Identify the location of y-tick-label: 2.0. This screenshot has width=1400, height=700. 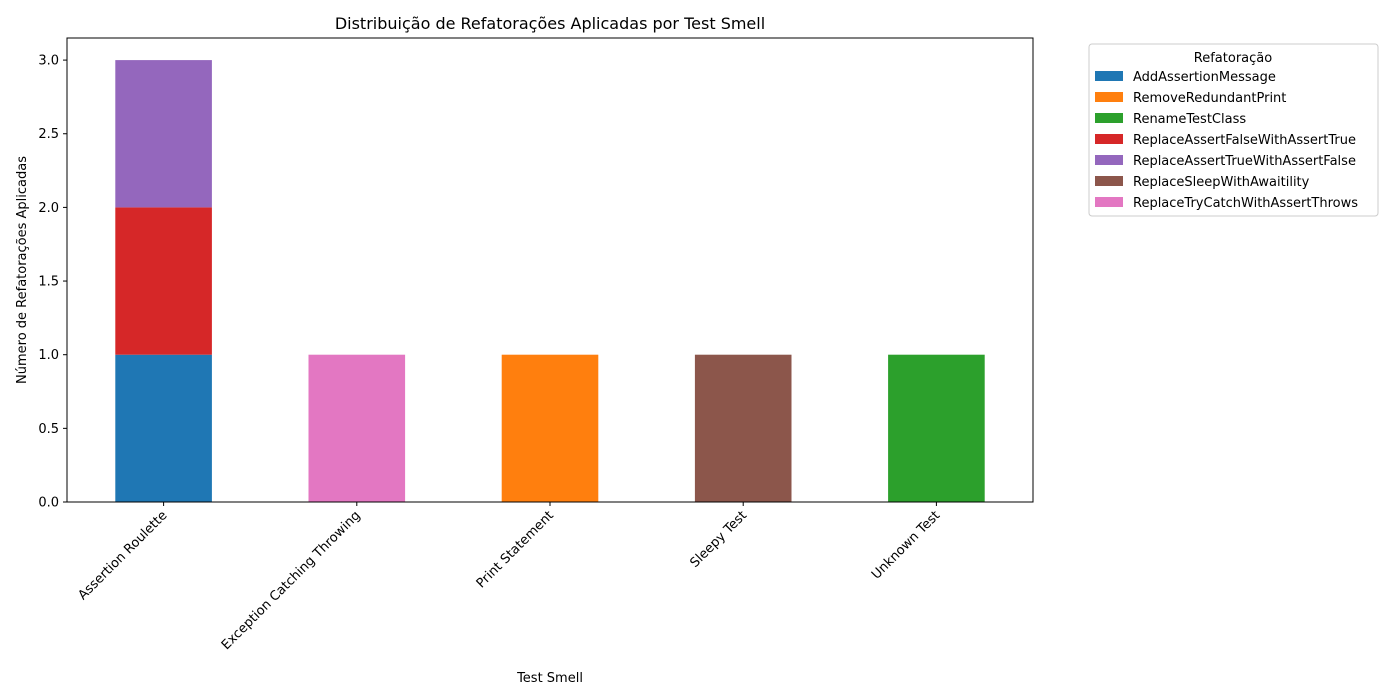
(48, 208).